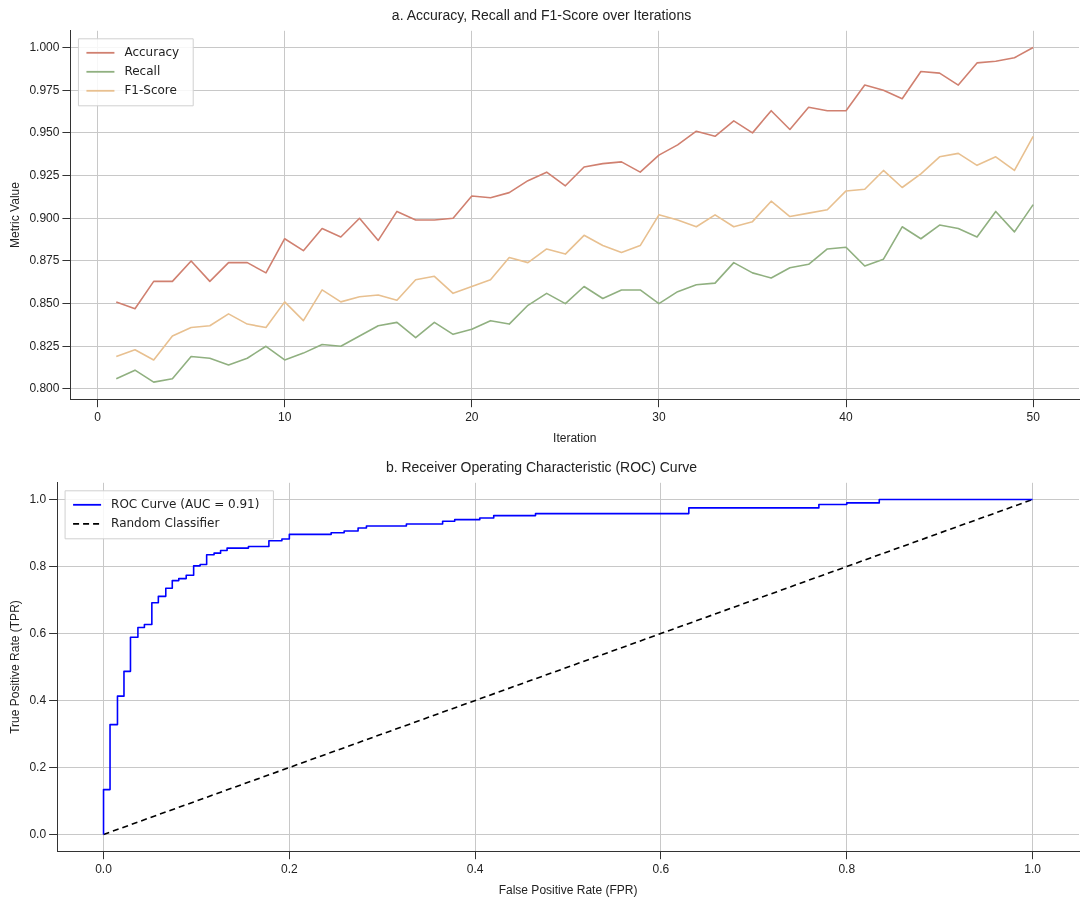 The height and width of the screenshot is (912, 1081). What do you see at coordinates (568, 890) in the screenshot?
I see `x-axis-title: False Positive Rate (FPR)` at bounding box center [568, 890].